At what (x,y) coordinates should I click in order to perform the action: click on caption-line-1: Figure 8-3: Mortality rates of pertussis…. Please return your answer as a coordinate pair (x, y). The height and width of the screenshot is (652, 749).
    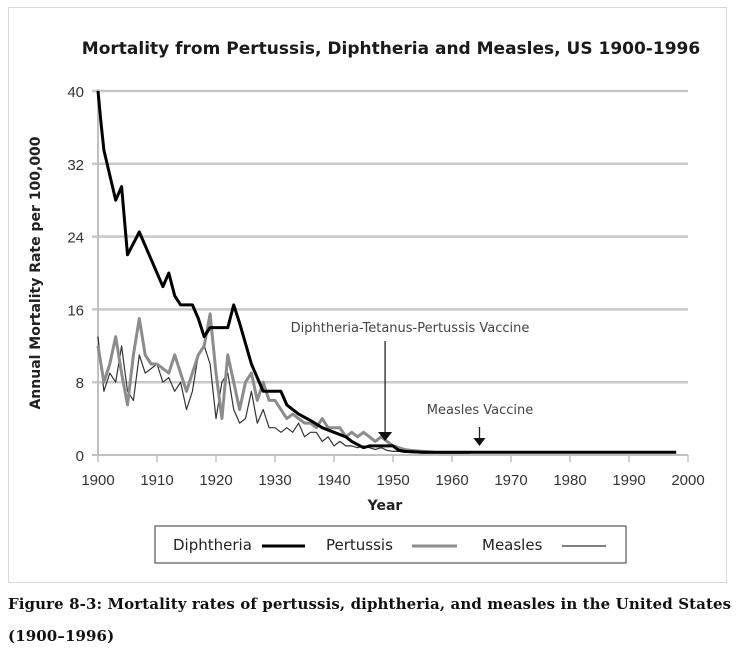
    Looking at the image, I should click on (370, 604).